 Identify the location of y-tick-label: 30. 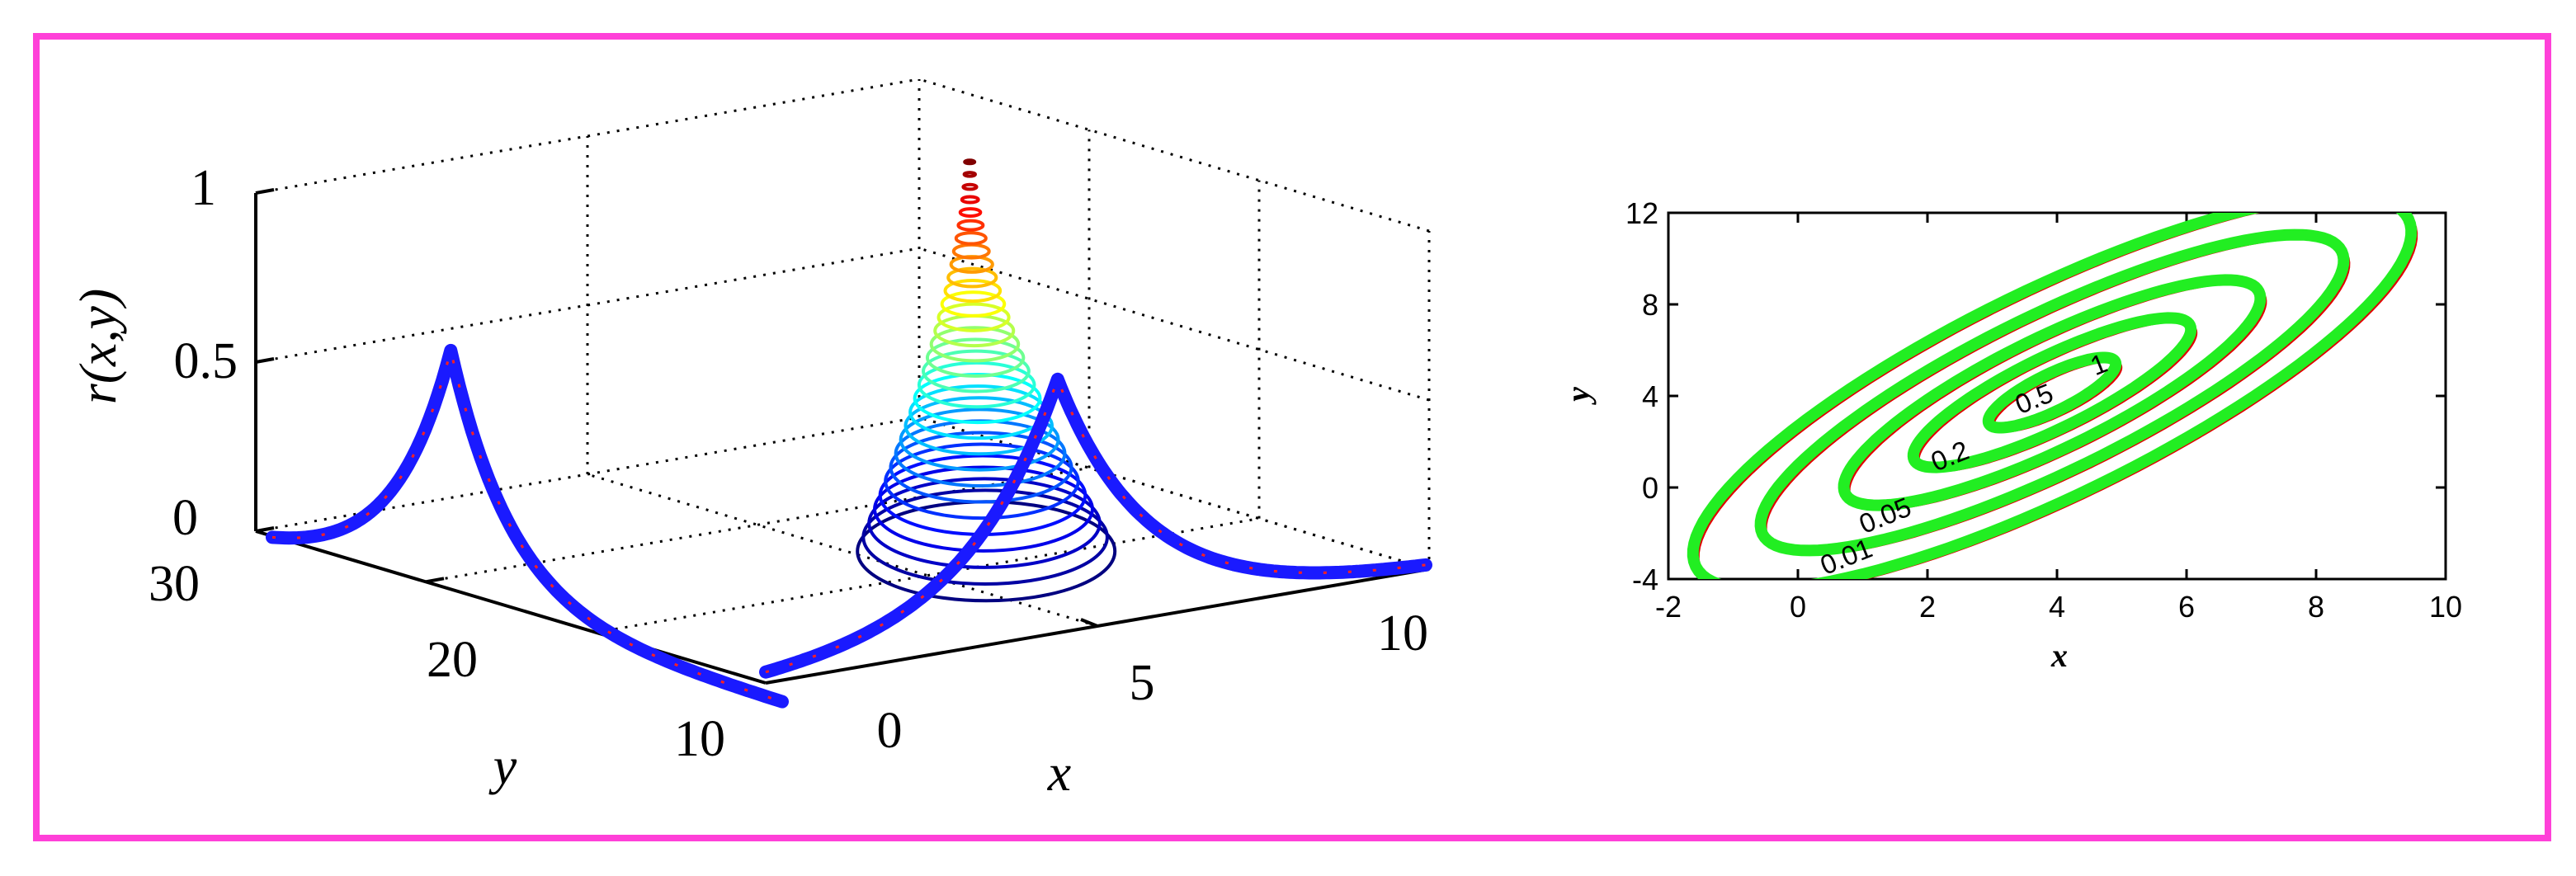
(174, 584).